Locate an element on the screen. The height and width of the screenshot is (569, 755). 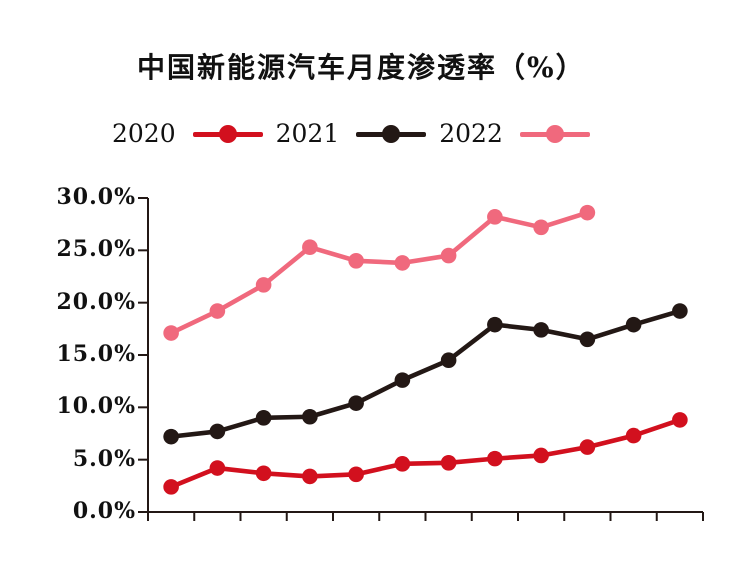
y-axis-label-10.0%: 10.0% is located at coordinates (96, 406).